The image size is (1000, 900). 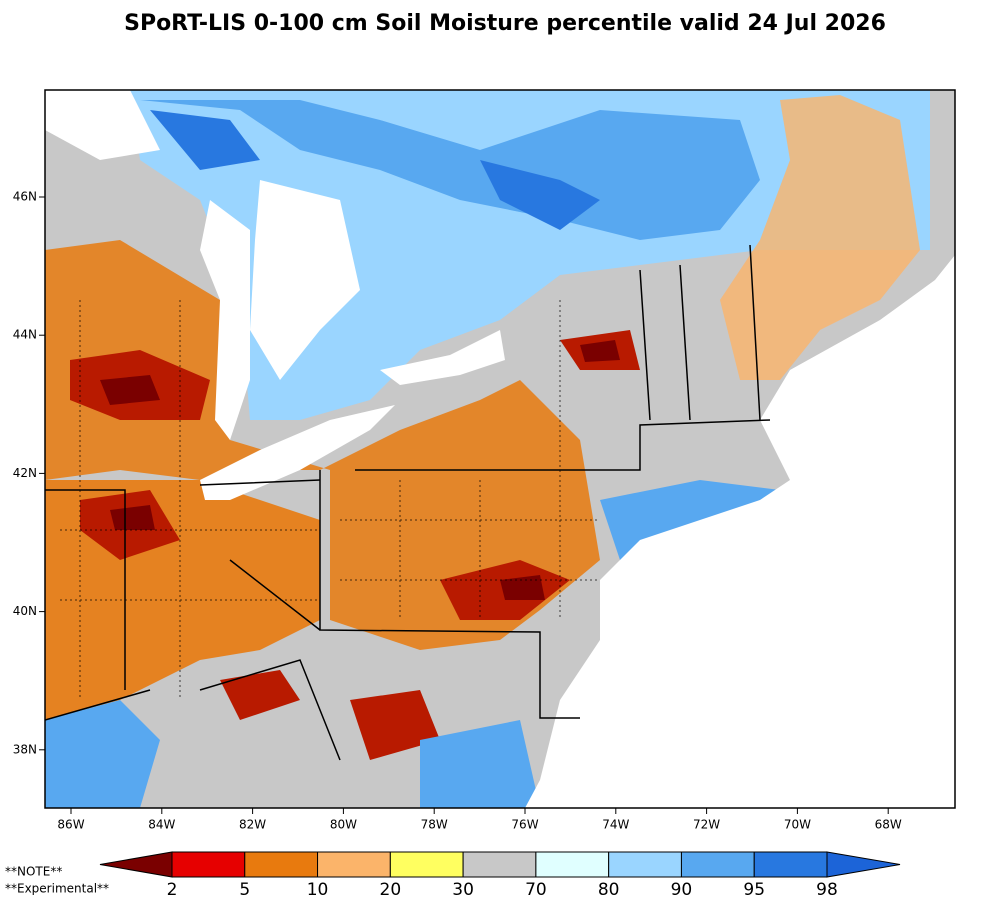 I want to click on note: **Experimental**, so click(x=57, y=889).